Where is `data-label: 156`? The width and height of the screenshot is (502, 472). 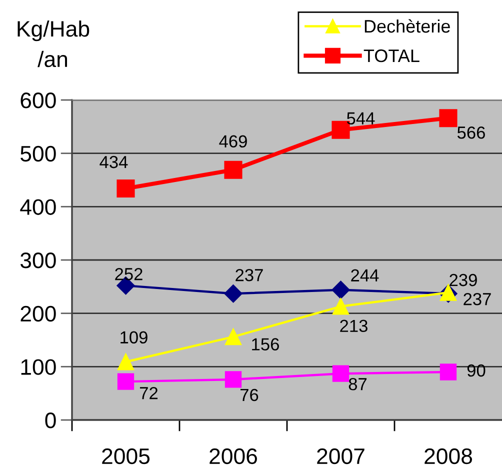 data-label: 156 is located at coordinates (265, 344).